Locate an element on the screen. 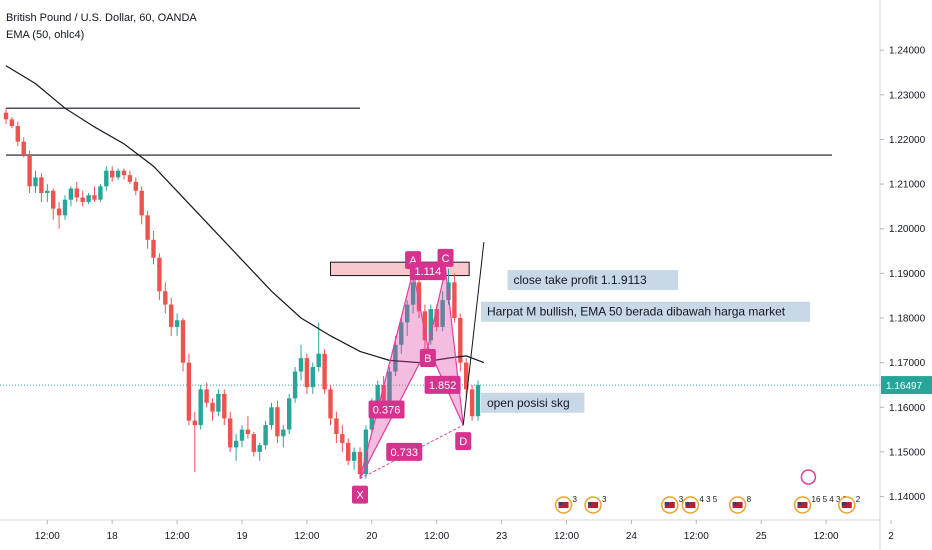 The height and width of the screenshot is (550, 932). ratio-label: 1.114 is located at coordinates (427, 272).